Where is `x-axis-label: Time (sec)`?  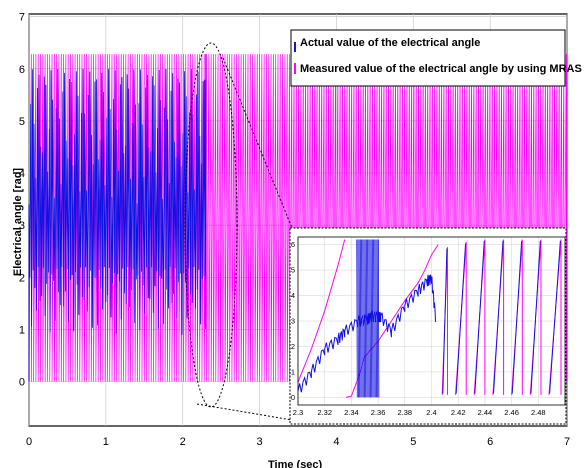 x-axis-label: Time (sec) is located at coordinates (295, 463).